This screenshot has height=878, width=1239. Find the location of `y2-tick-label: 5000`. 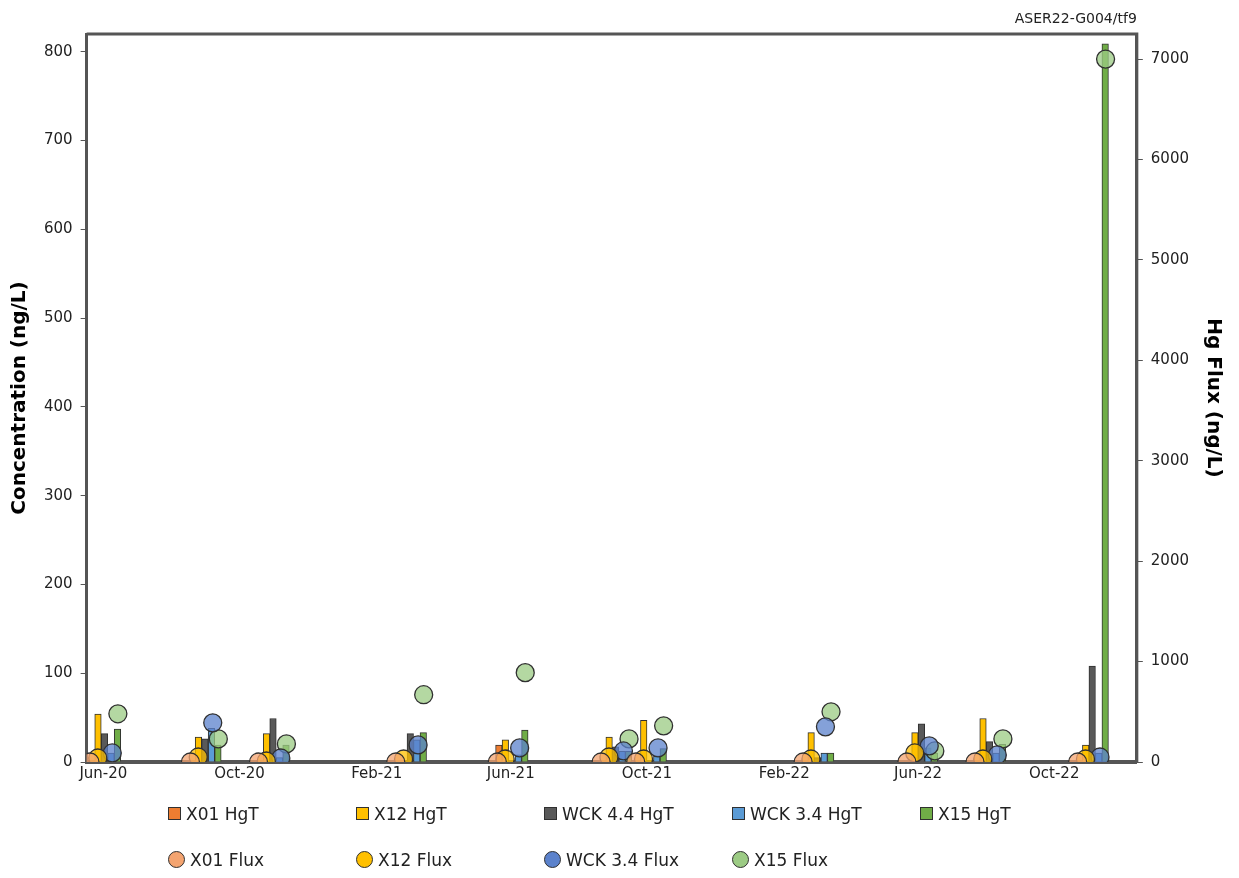

y2-tick-label: 5000 is located at coordinates (1170, 258).